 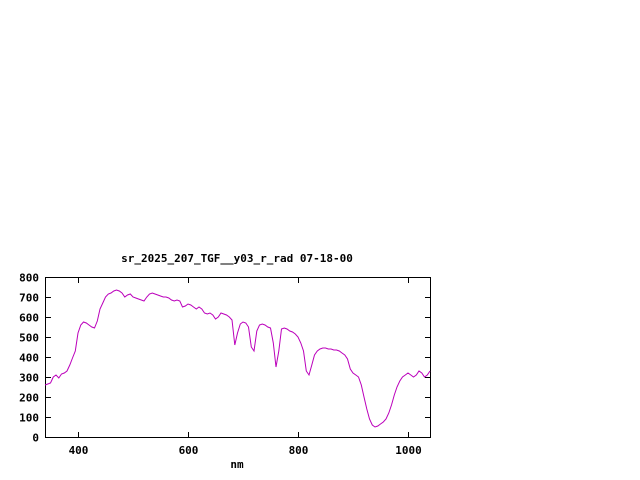 I want to click on chart-title: sr_2025_207_TGF__y03_r_rad 07-18-00, so click(x=237, y=258).